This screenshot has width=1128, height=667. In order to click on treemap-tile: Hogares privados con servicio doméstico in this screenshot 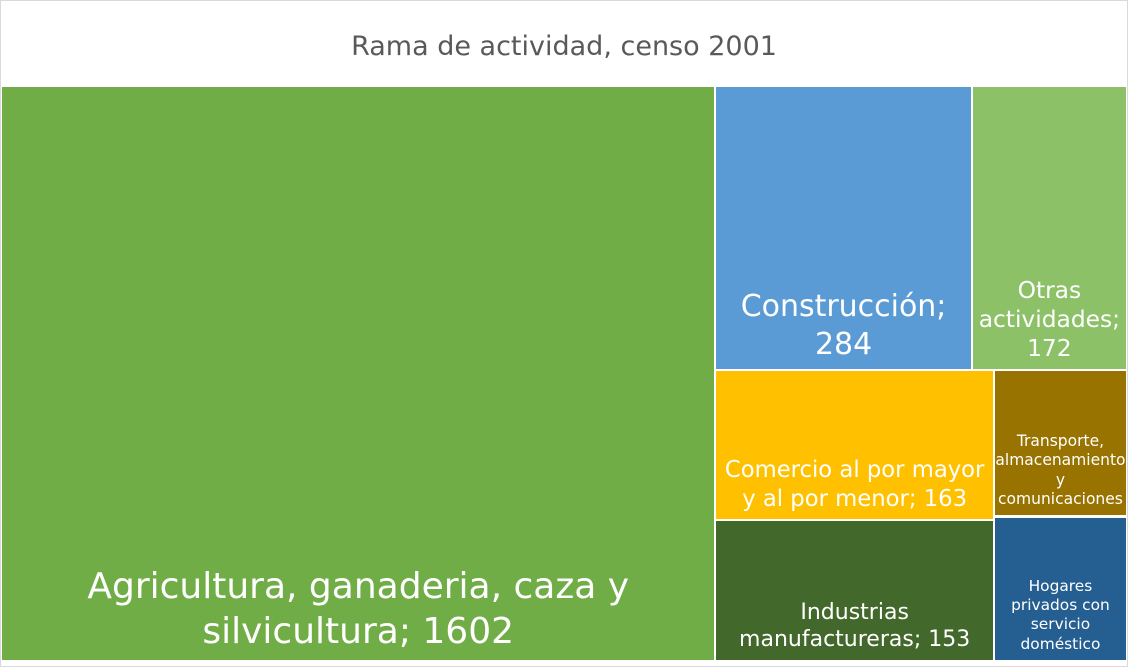, I will do `click(1060, 588)`.